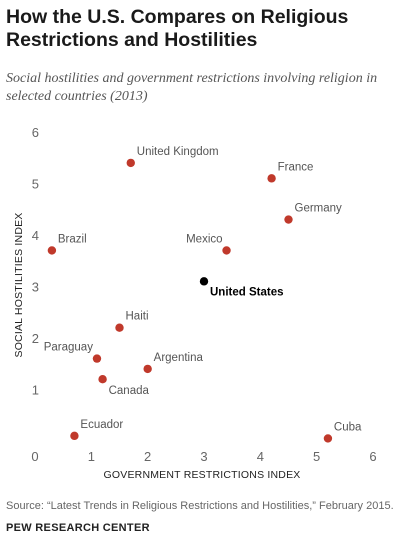 The height and width of the screenshot is (555, 420). What do you see at coordinates (35, 261) in the screenshot?
I see `y-tick-labels: 1 2 3 4 5 6` at bounding box center [35, 261].